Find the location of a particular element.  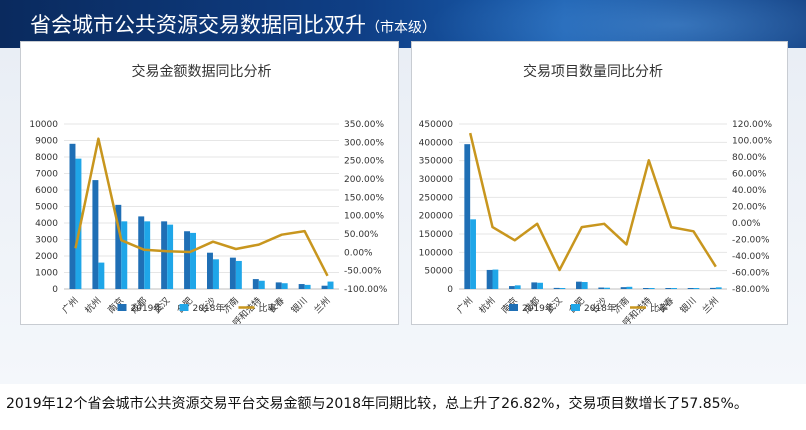

y-tick-label: 300000 is located at coordinates (436, 180).